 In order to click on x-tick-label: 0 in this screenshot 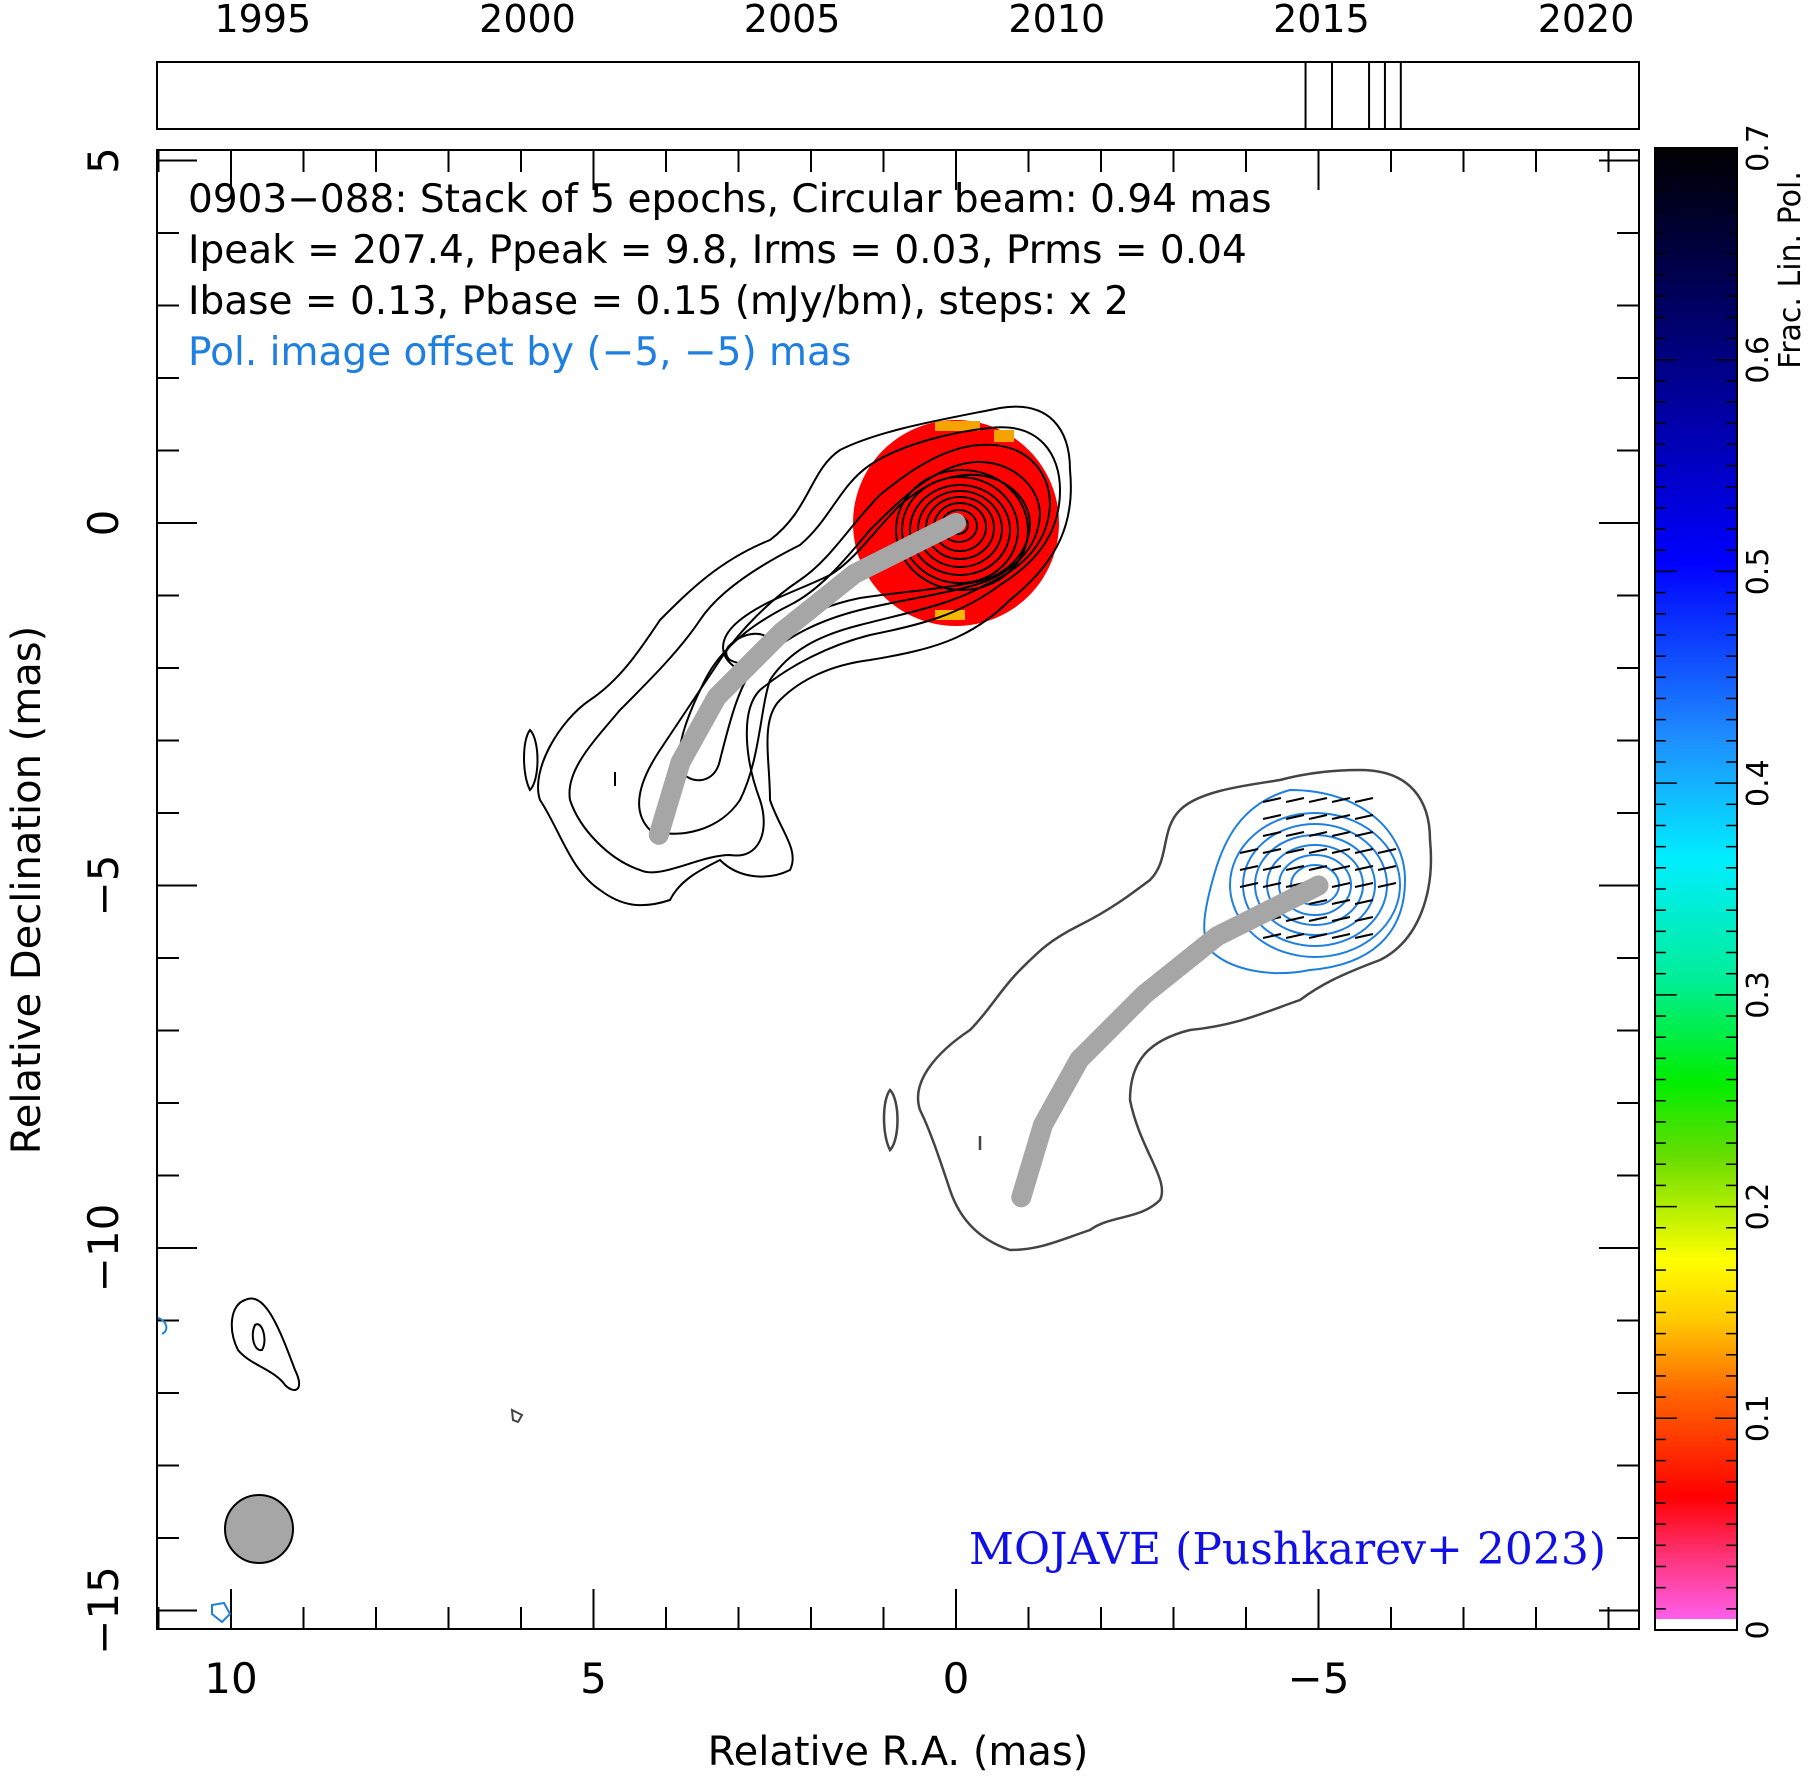, I will do `click(956, 1678)`.